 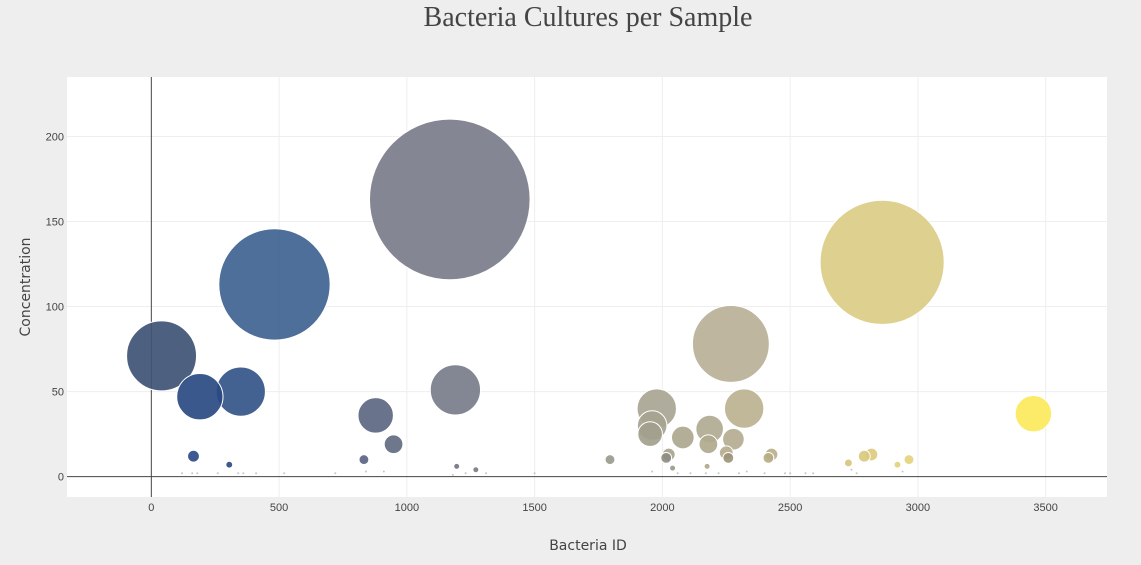 What do you see at coordinates (407, 508) in the screenshot?
I see `x-tick-label: 1000` at bounding box center [407, 508].